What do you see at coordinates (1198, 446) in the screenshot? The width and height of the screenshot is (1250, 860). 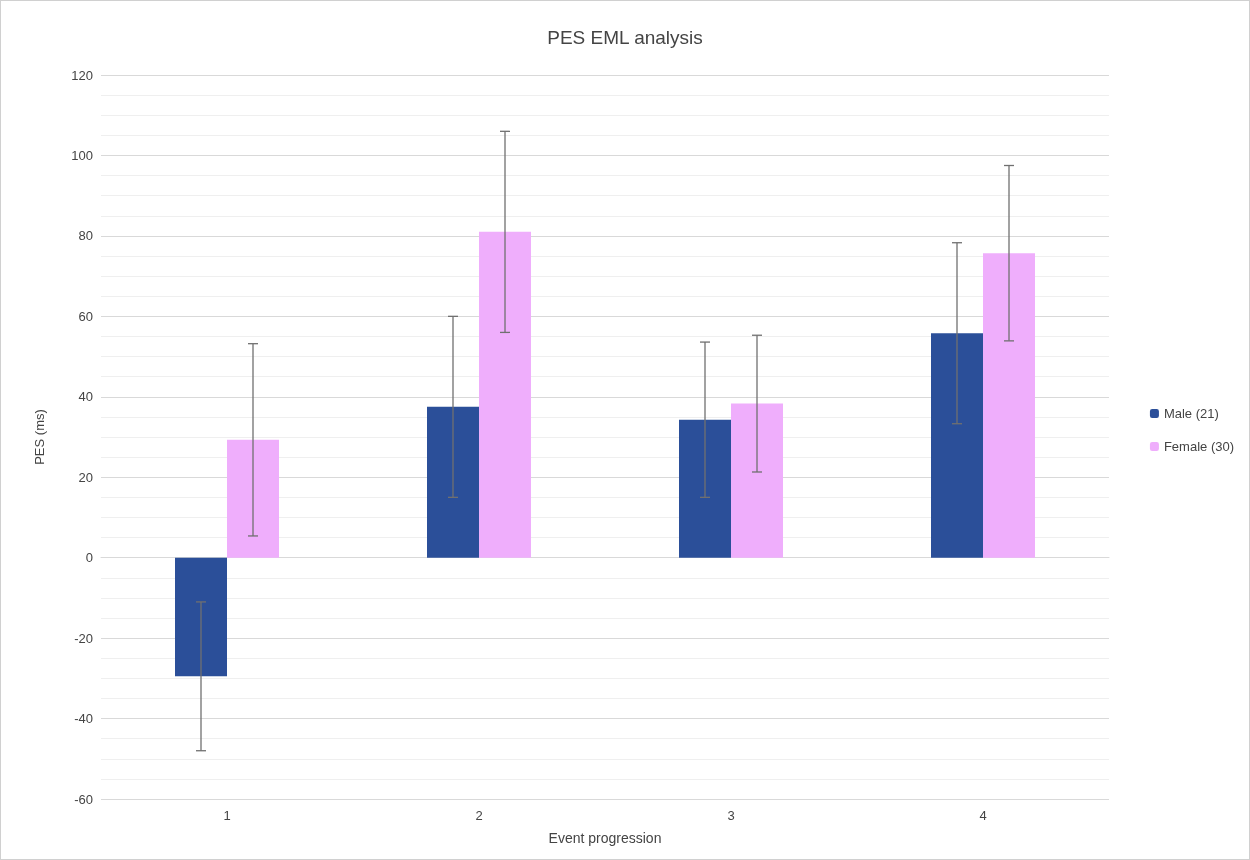 I see `legend-label: Female (30)` at bounding box center [1198, 446].